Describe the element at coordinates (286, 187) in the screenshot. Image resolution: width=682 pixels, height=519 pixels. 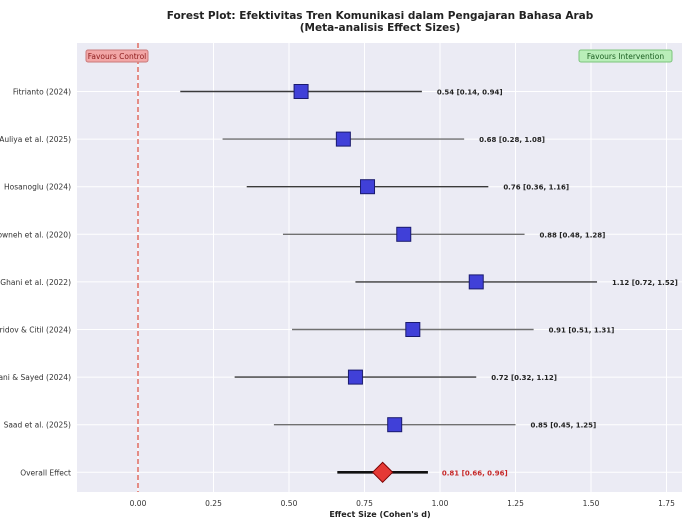
I see `study-row: Hosanoglu (2024) 0.76 [0.36, 1.16]` at that location.